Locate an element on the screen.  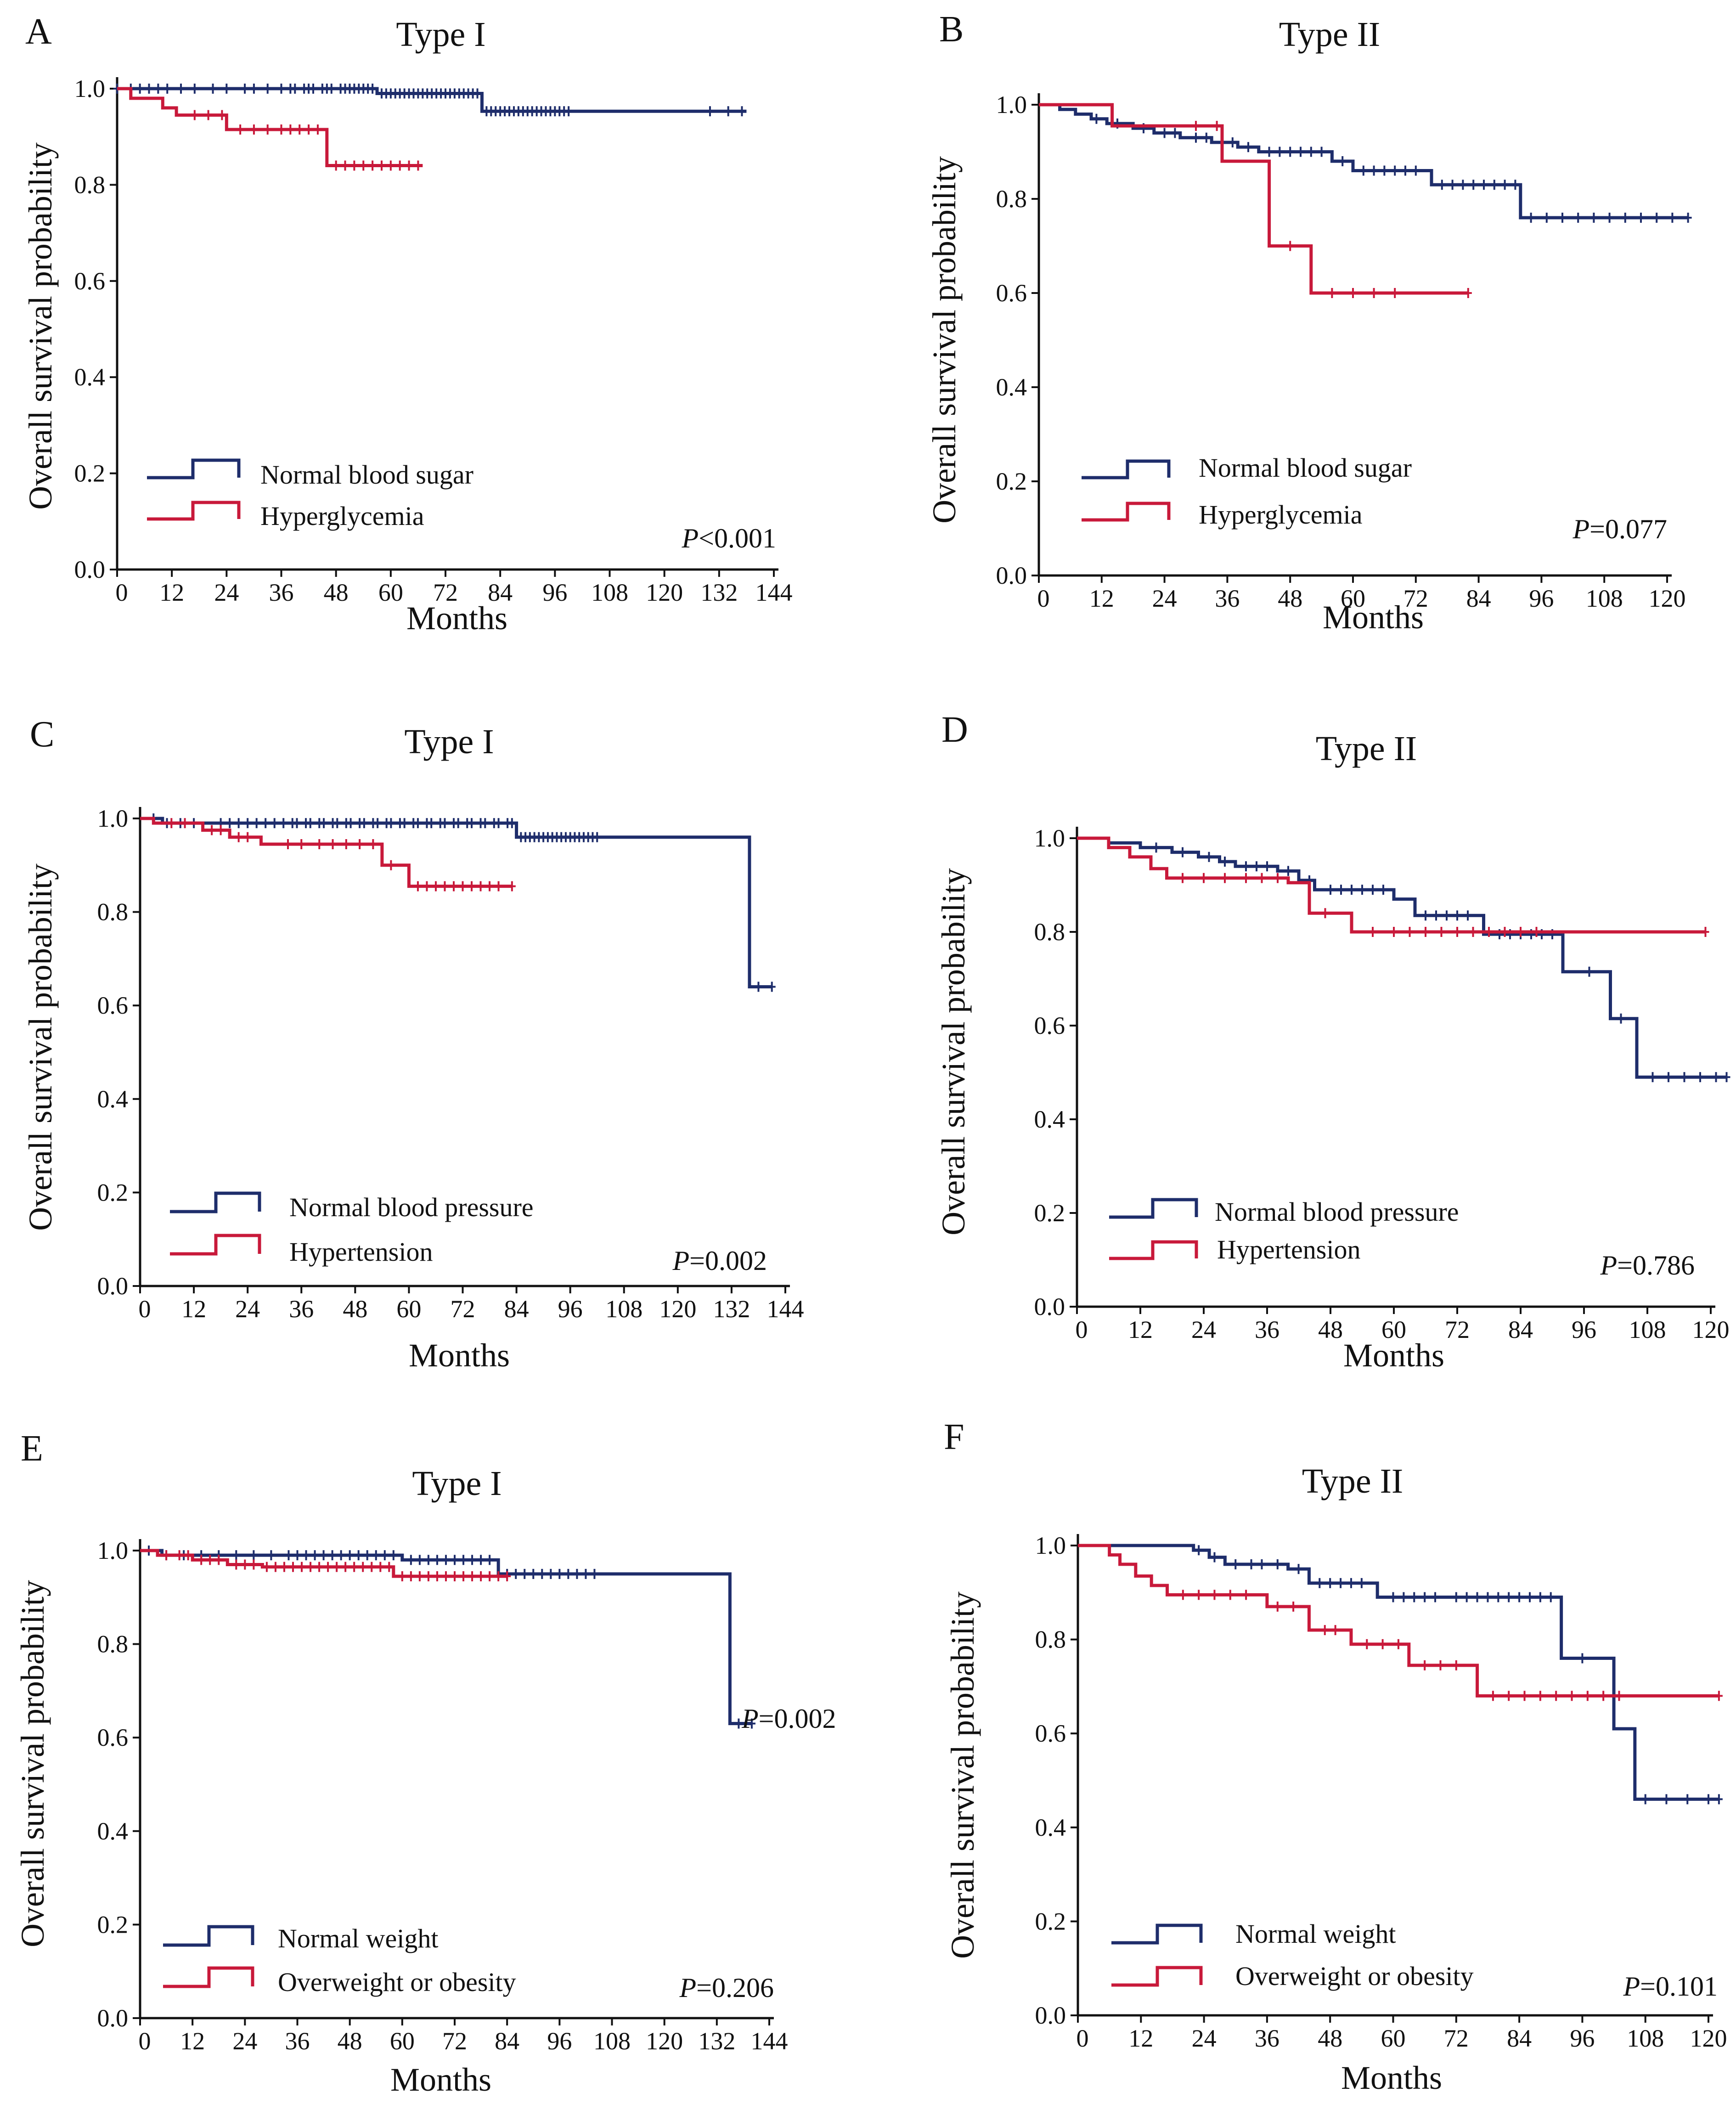
survival-curves is located at coordinates (1400, 1674).